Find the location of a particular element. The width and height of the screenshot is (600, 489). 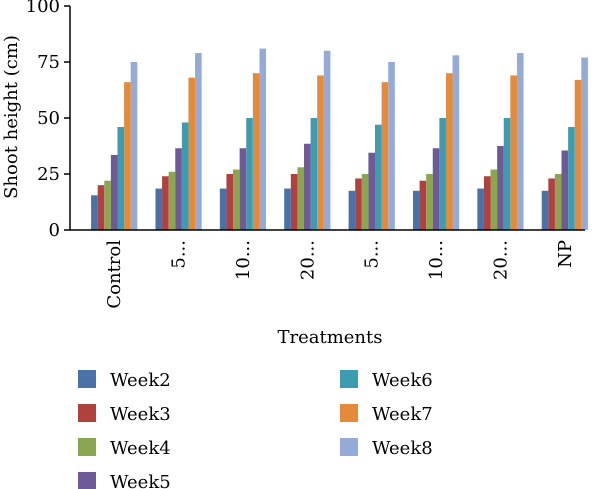

legend-item-week3: Week3 is located at coordinates (124, 414).